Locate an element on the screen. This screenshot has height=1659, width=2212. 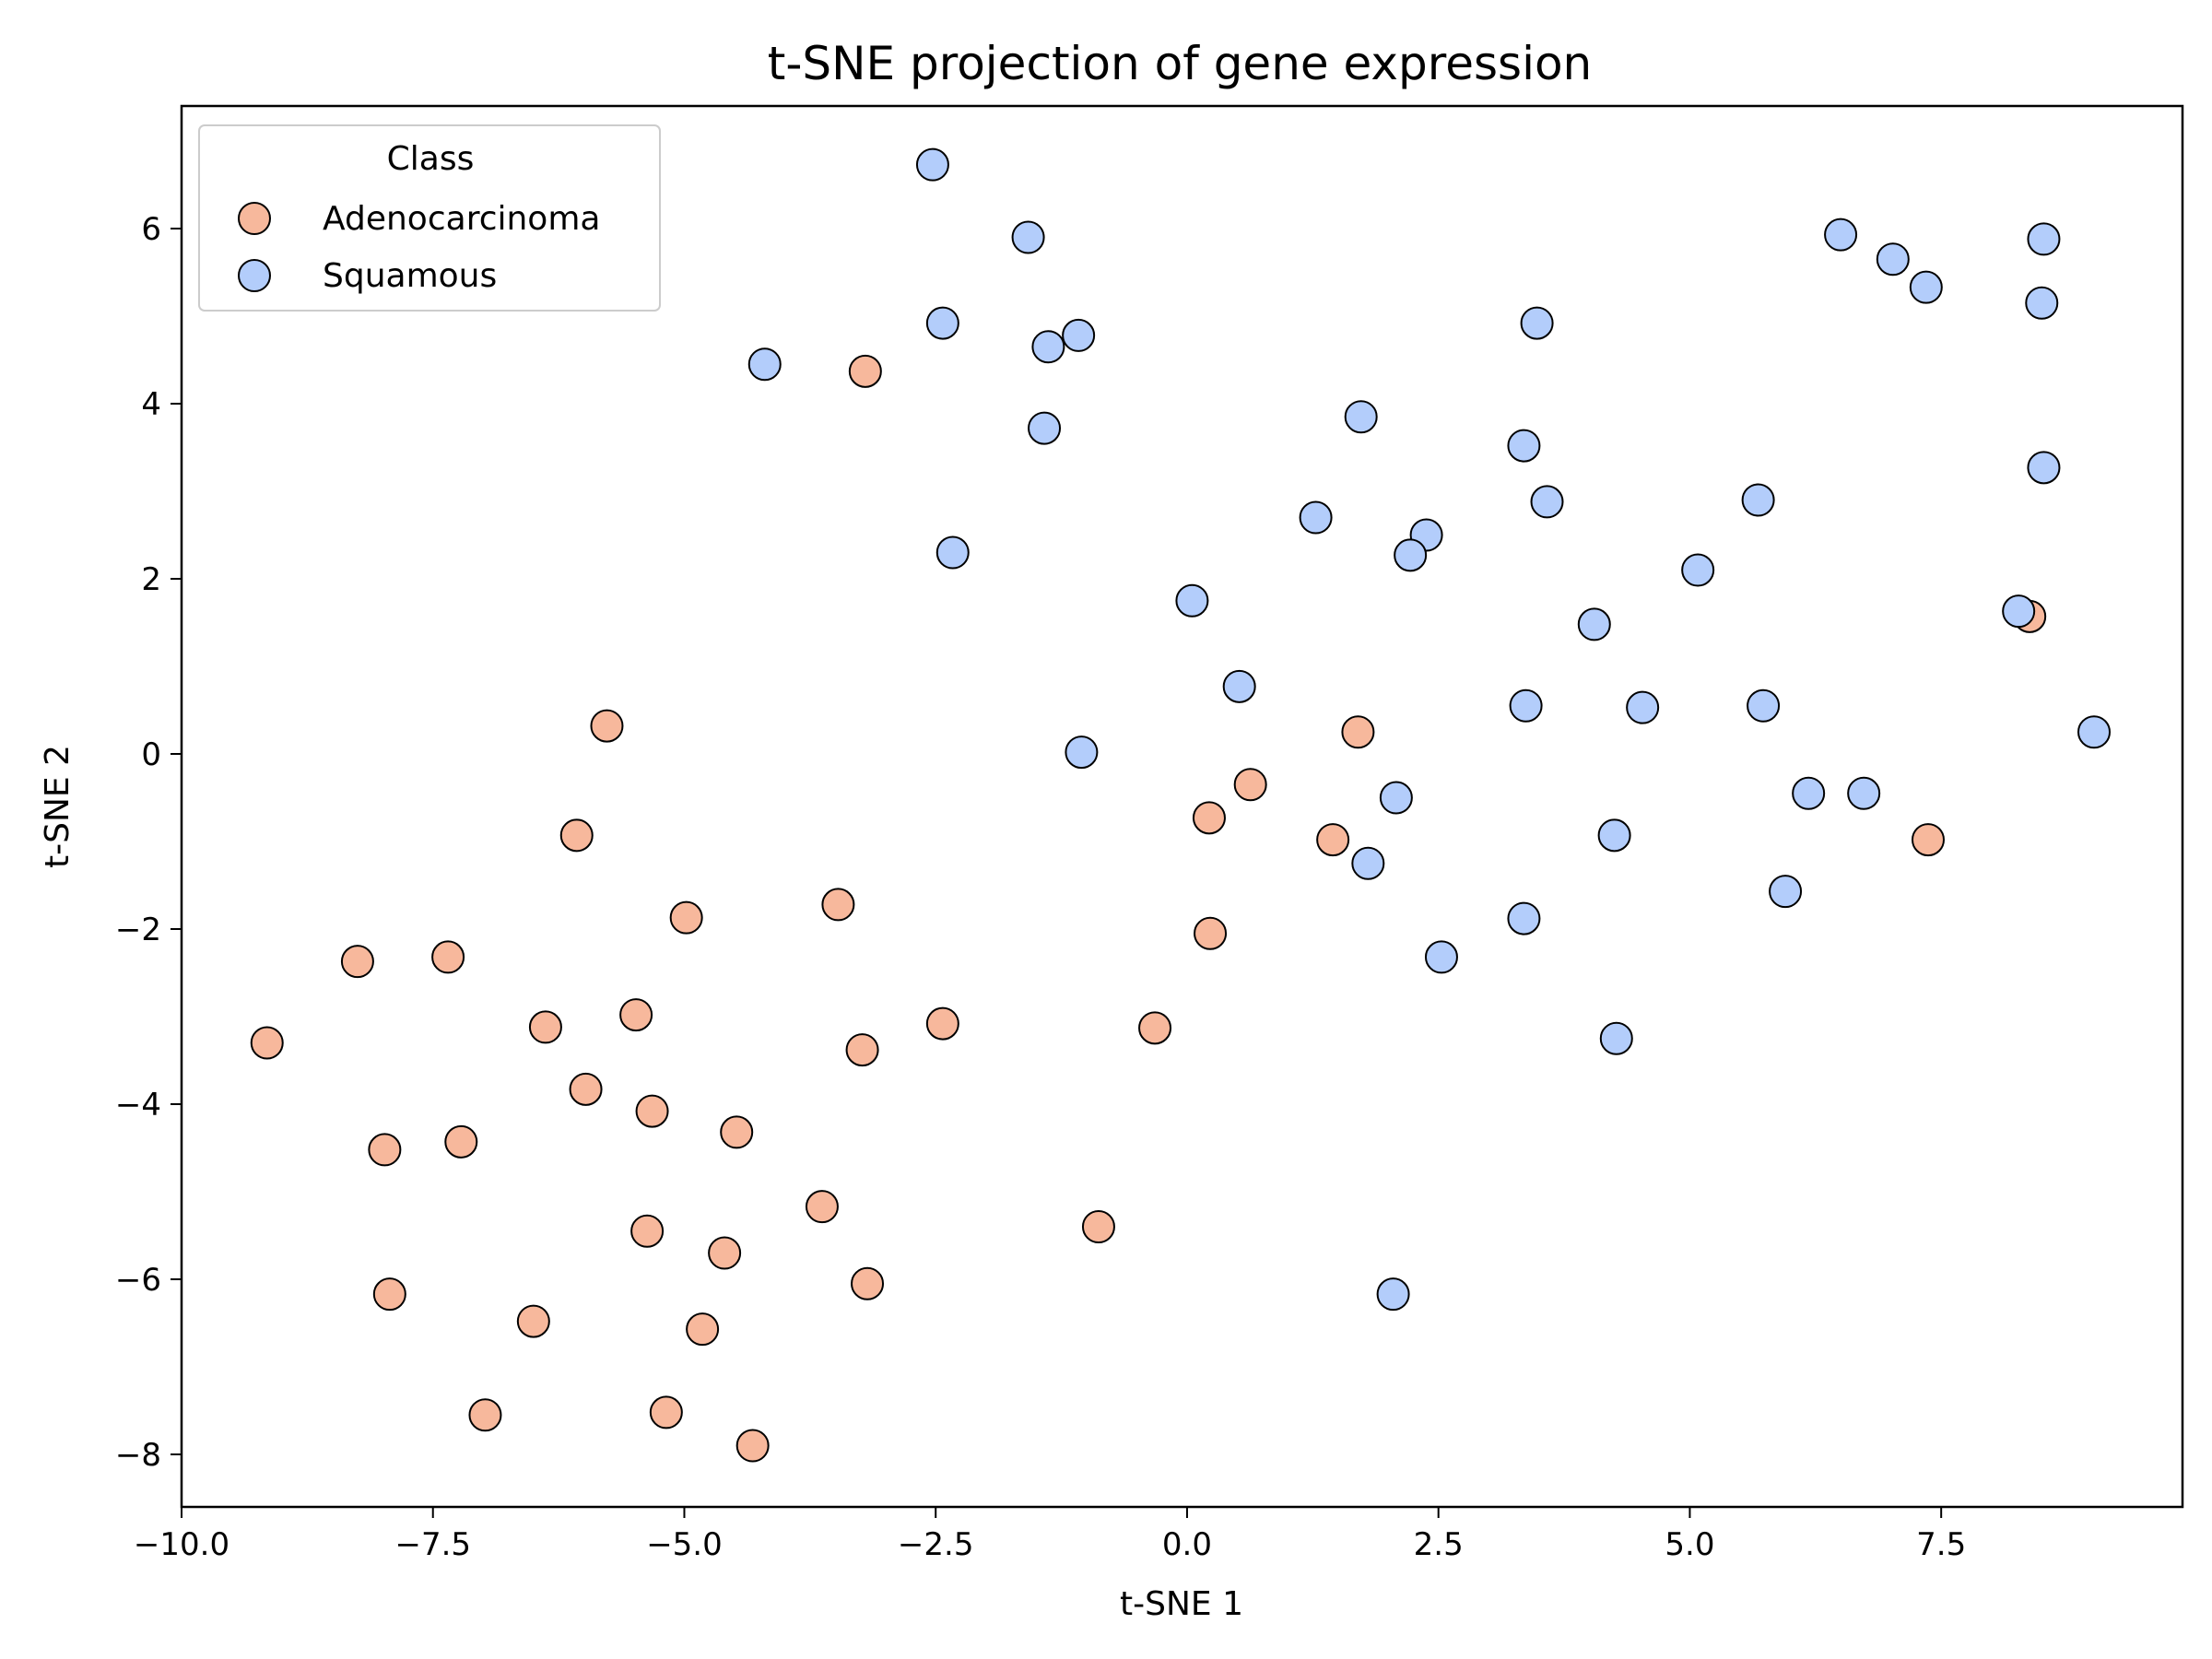
x-tick-label: 0.0 is located at coordinates (1187, 1544).